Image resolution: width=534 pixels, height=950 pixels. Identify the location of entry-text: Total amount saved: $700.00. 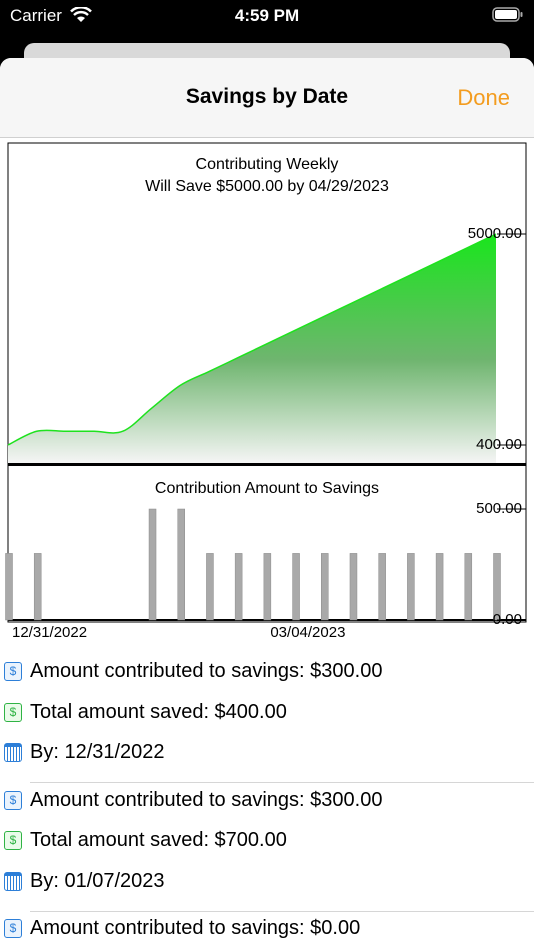
(158, 840).